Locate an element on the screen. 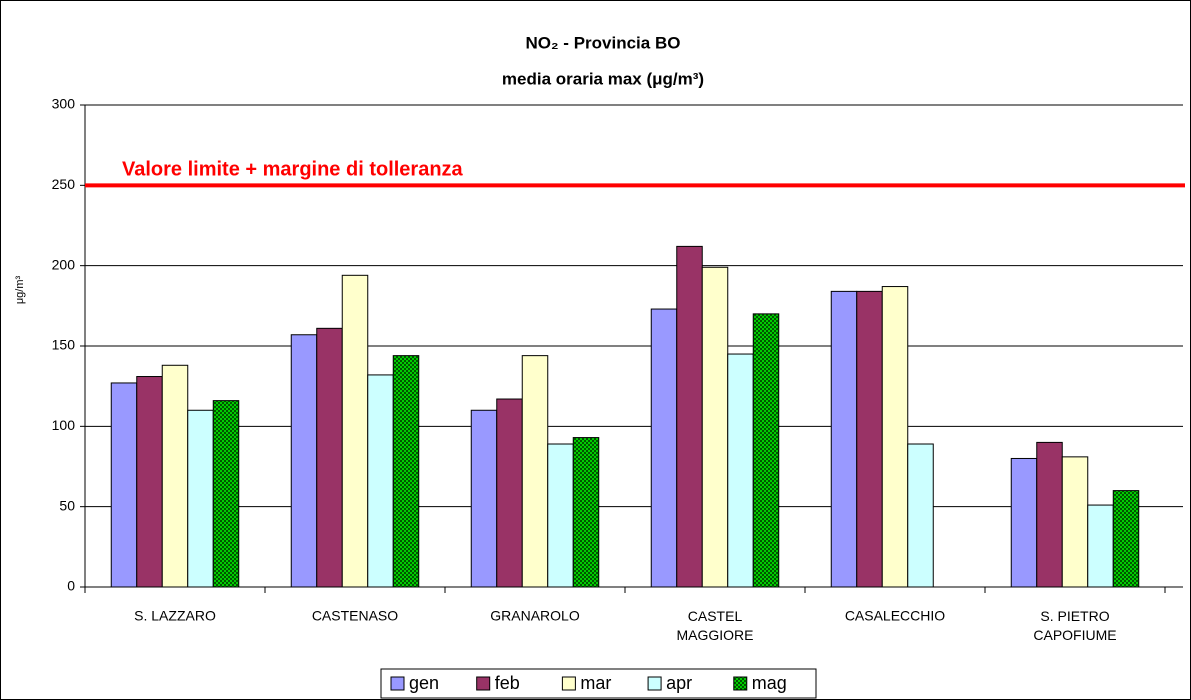 This screenshot has height=700, width=1191. y-tick-label: 200 is located at coordinates (64, 264).